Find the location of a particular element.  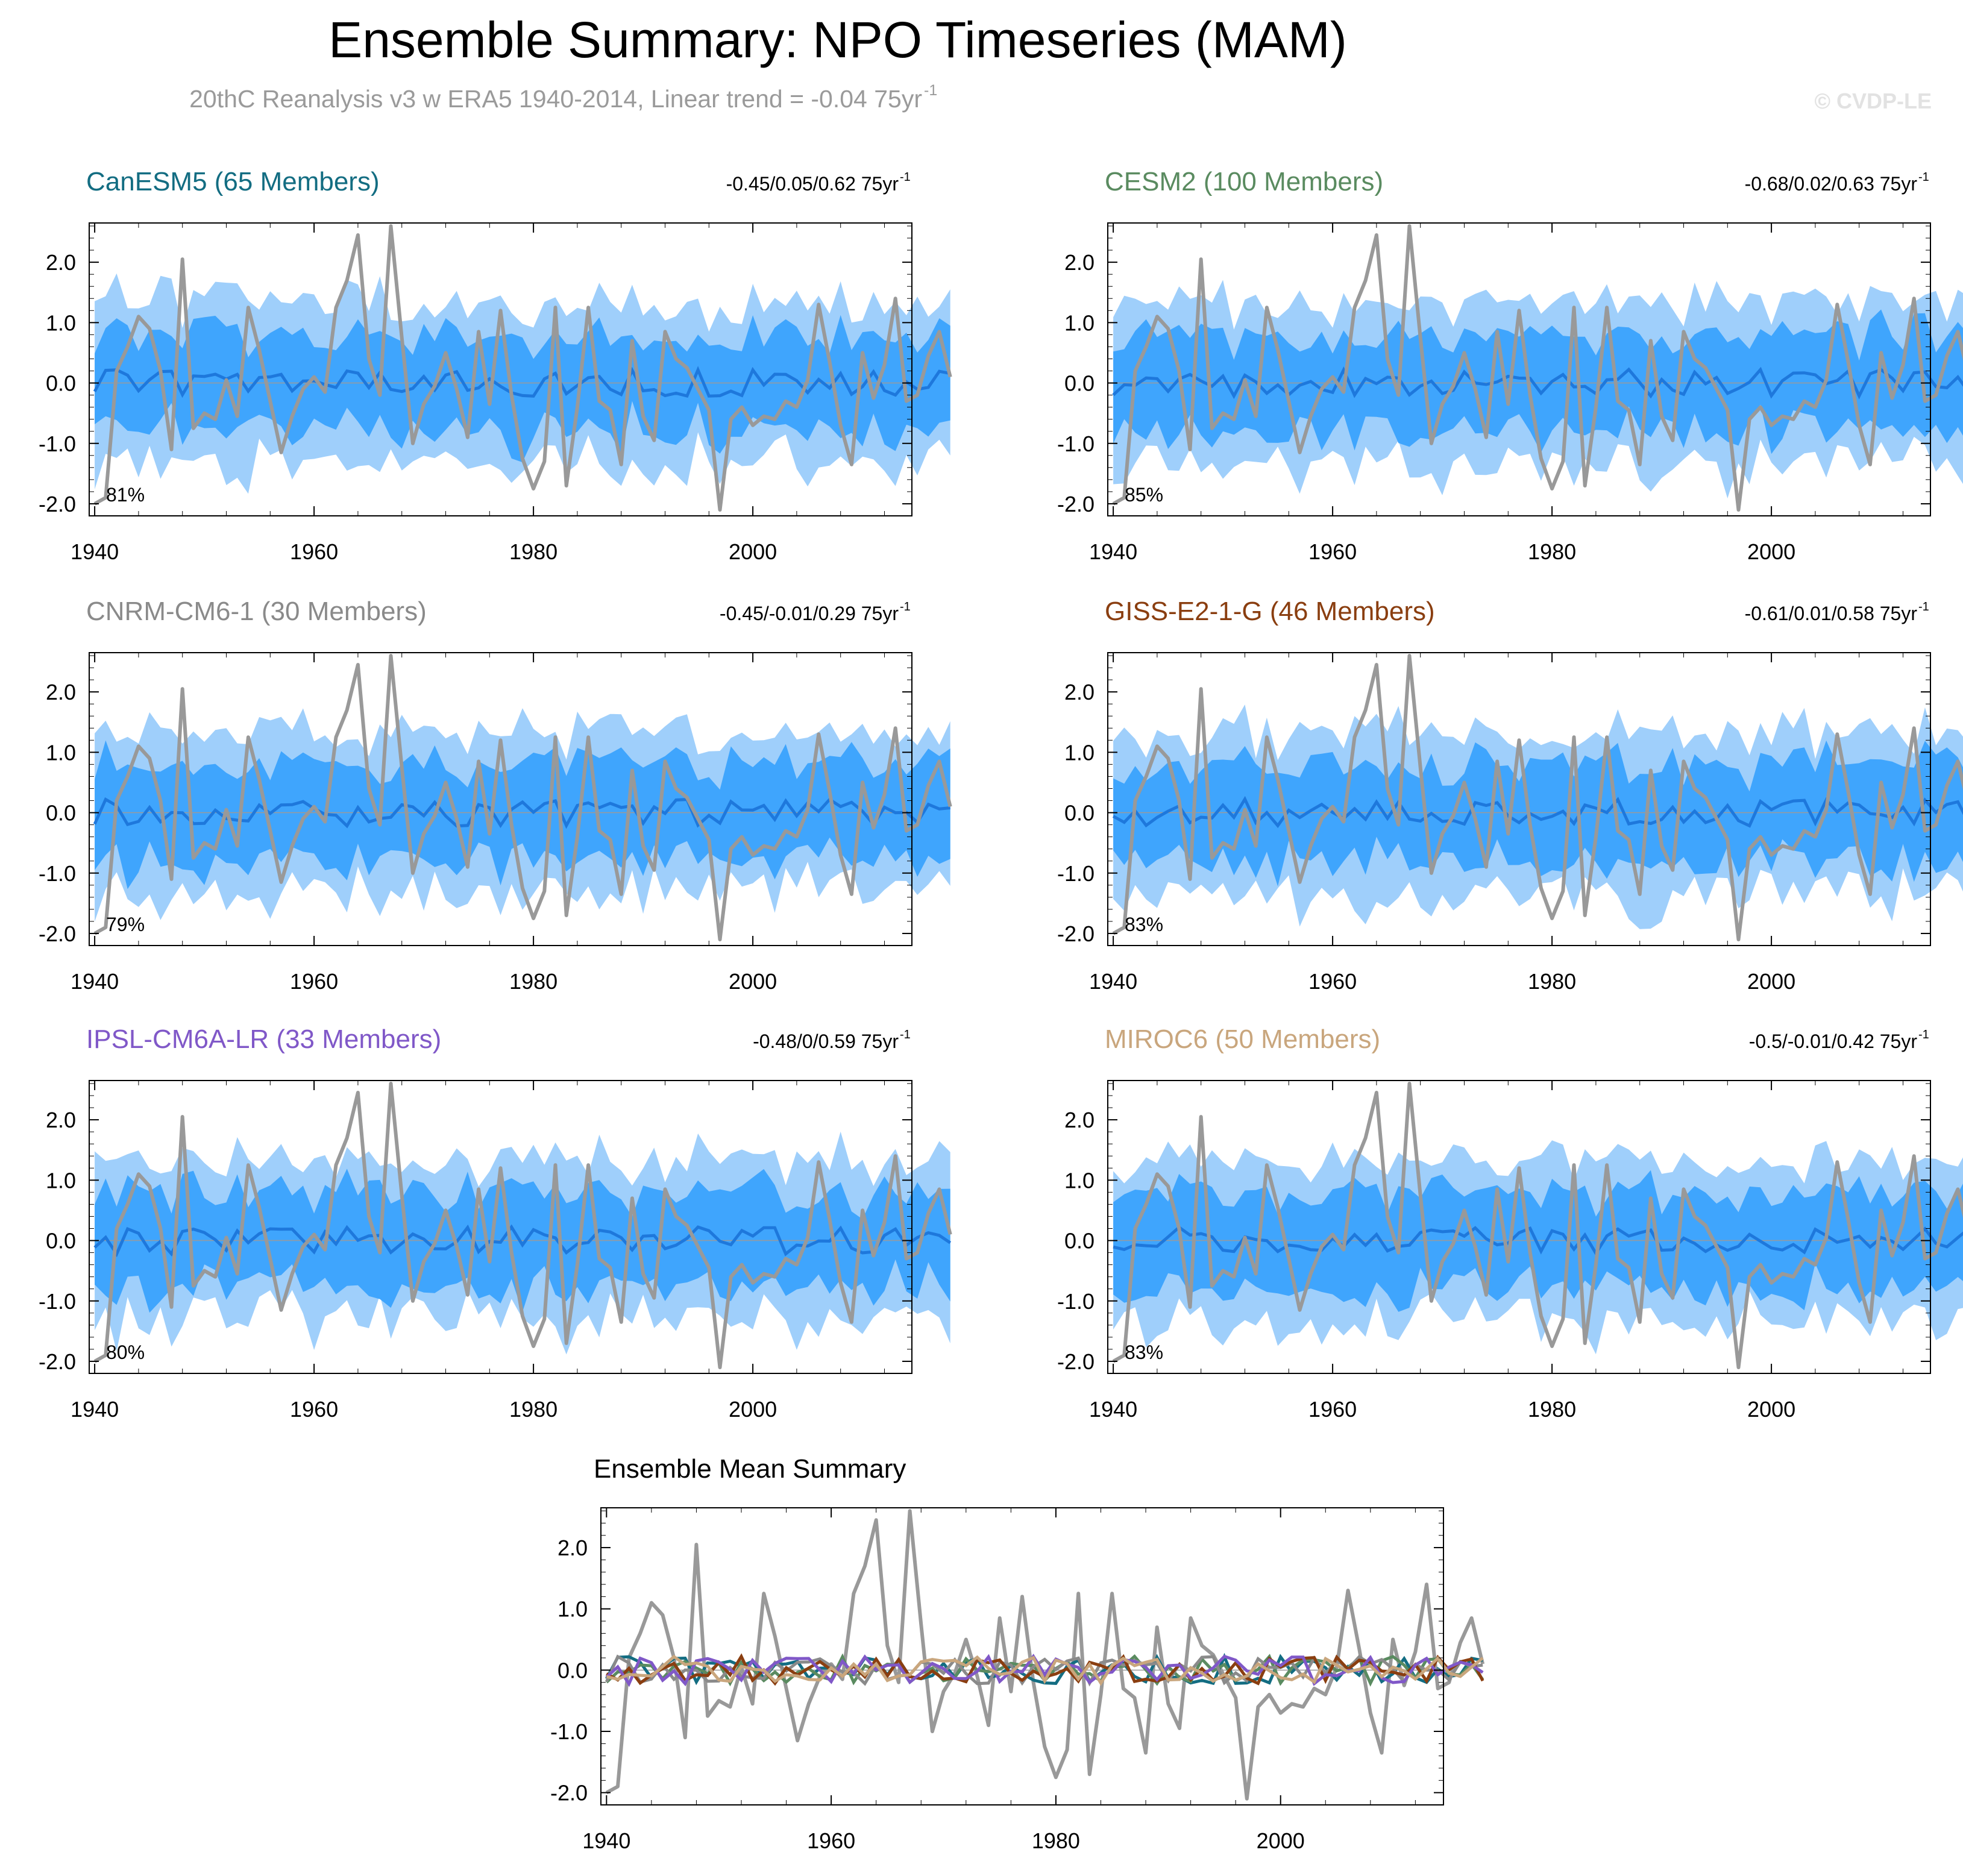

panel-title: MIROC6 (50 Members) is located at coordinates (1242, 1039).